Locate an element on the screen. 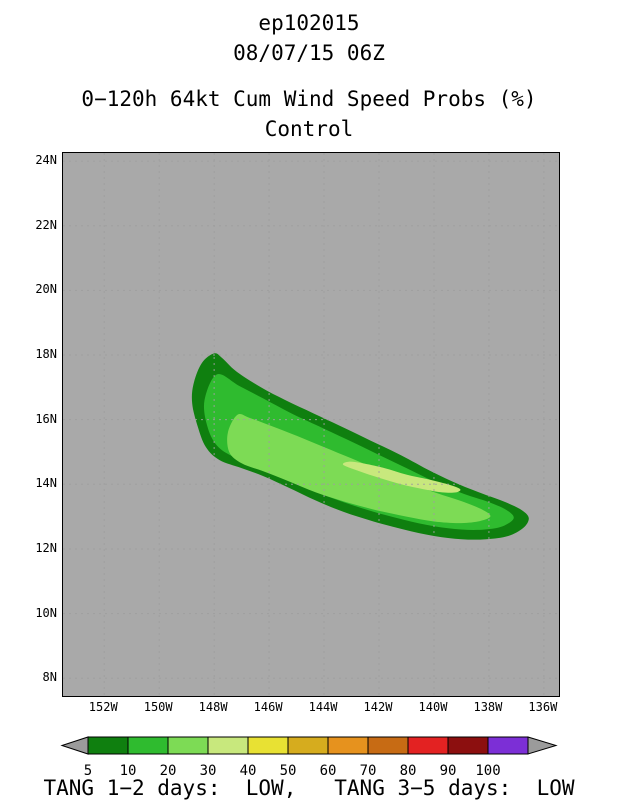 The image size is (618, 800). colorbar-label-40: 40 is located at coordinates (248, 771).